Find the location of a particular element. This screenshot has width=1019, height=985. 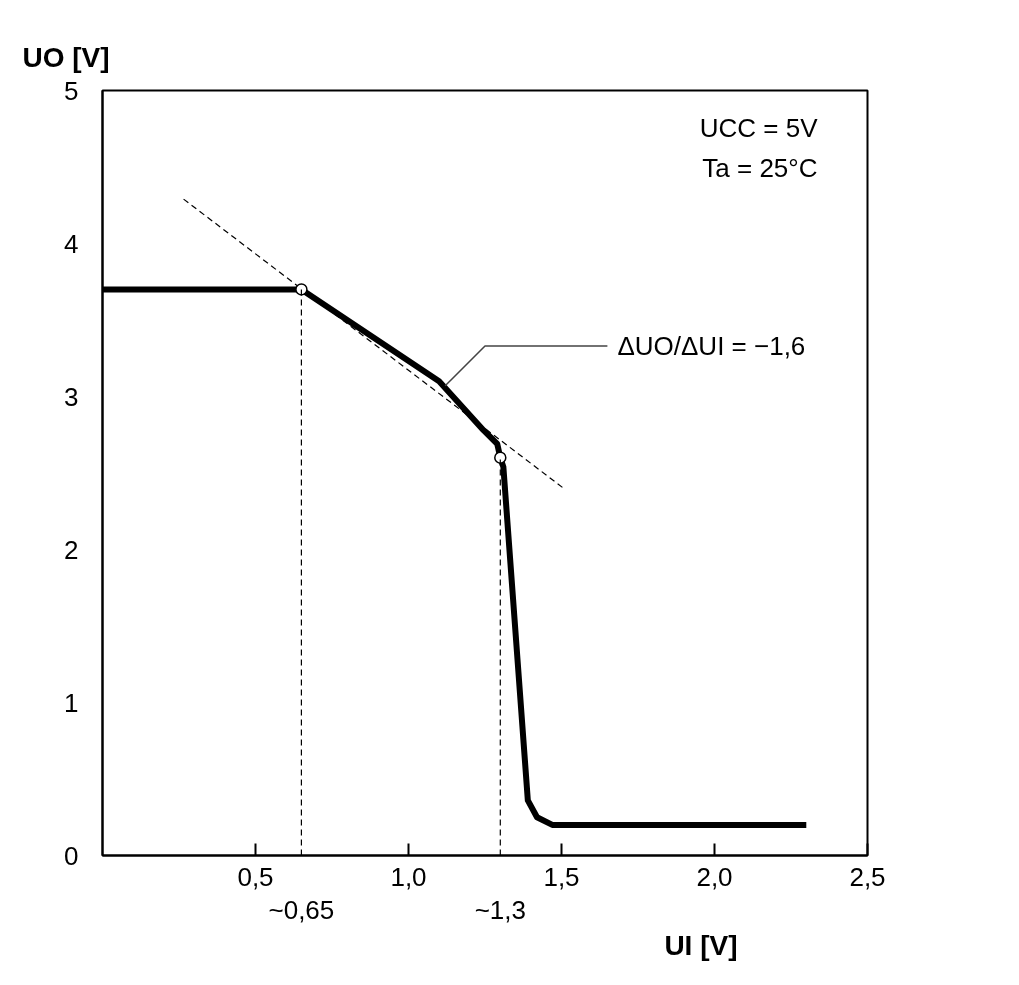

annotation: Ta = 25°C is located at coordinates (760, 167).